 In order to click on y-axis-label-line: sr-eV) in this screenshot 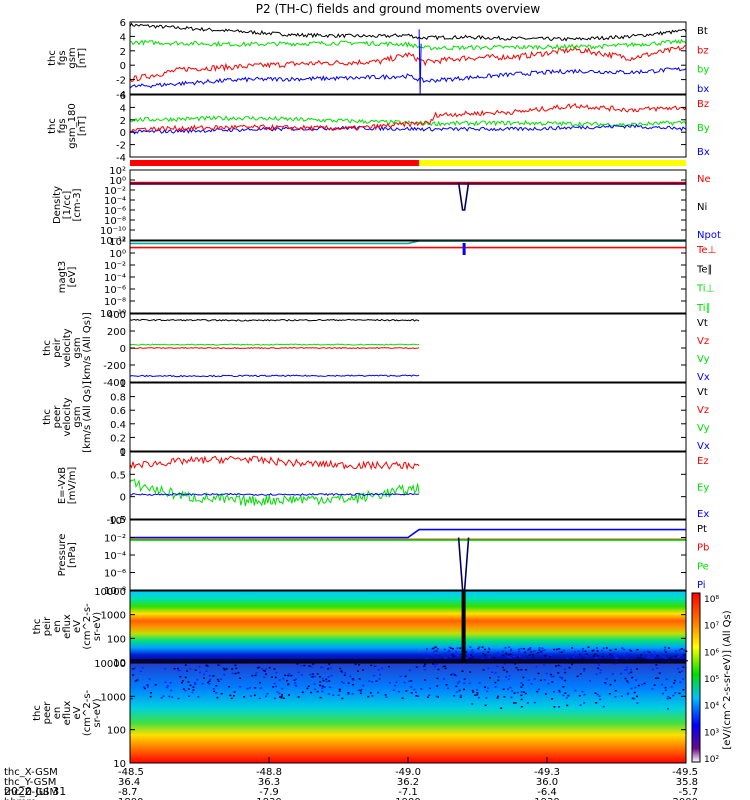, I will do `click(97, 712)`.